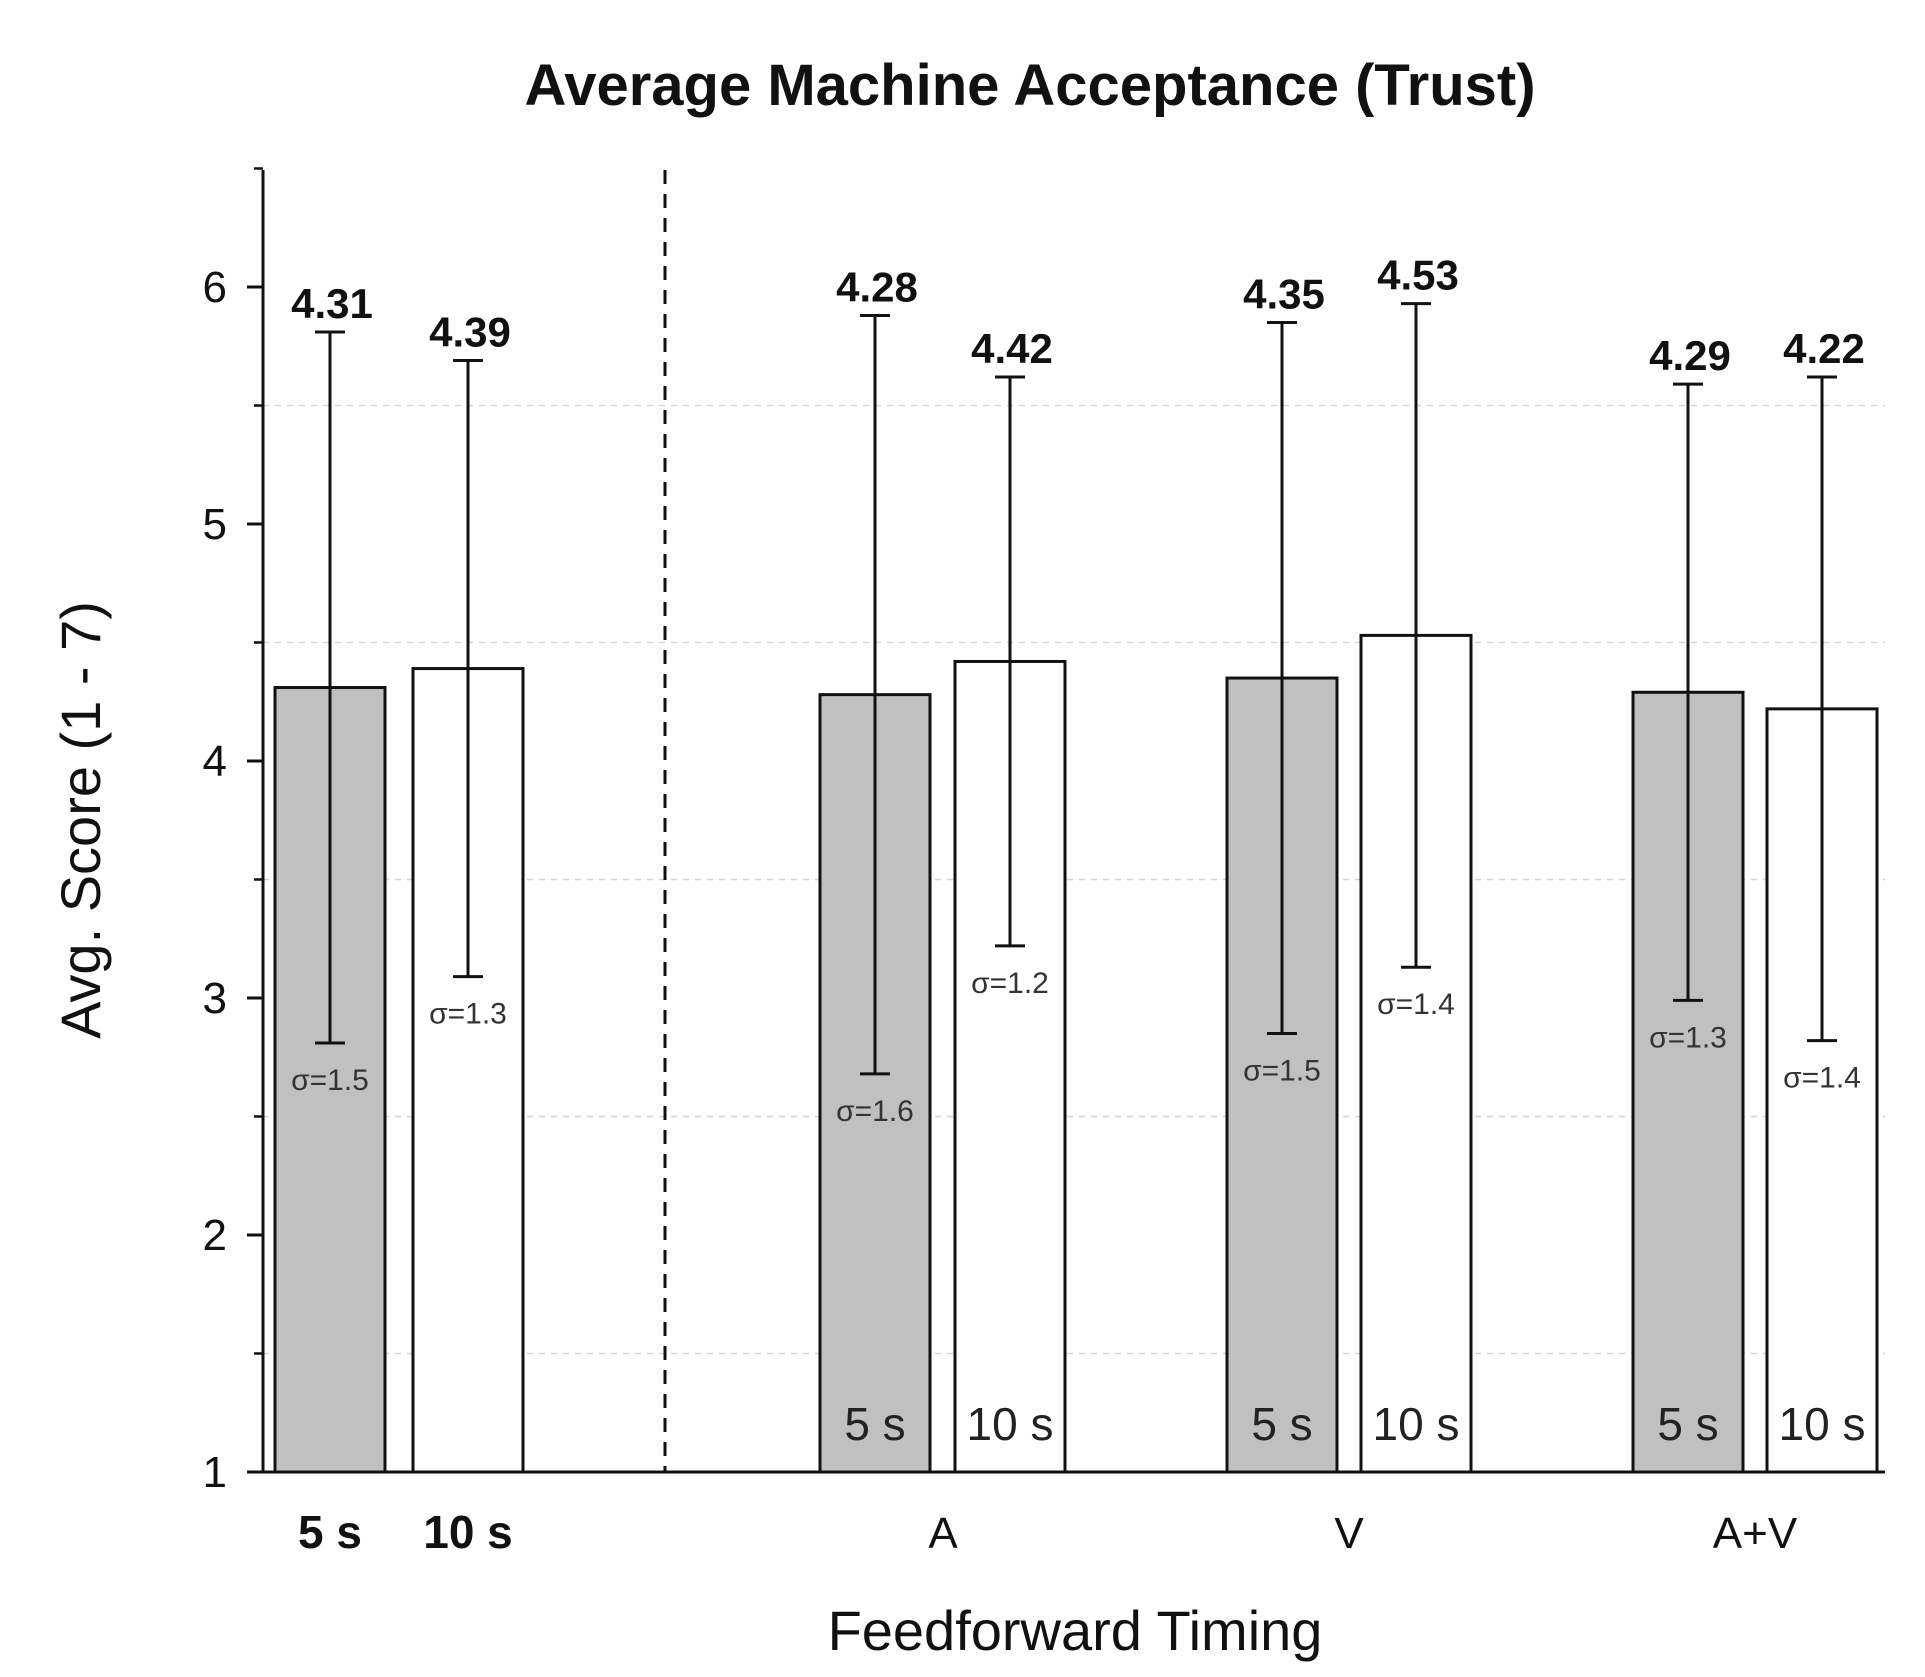 The width and height of the screenshot is (1925, 1677). What do you see at coordinates (215, 1472) in the screenshot?
I see `y-tick-label: 1` at bounding box center [215, 1472].